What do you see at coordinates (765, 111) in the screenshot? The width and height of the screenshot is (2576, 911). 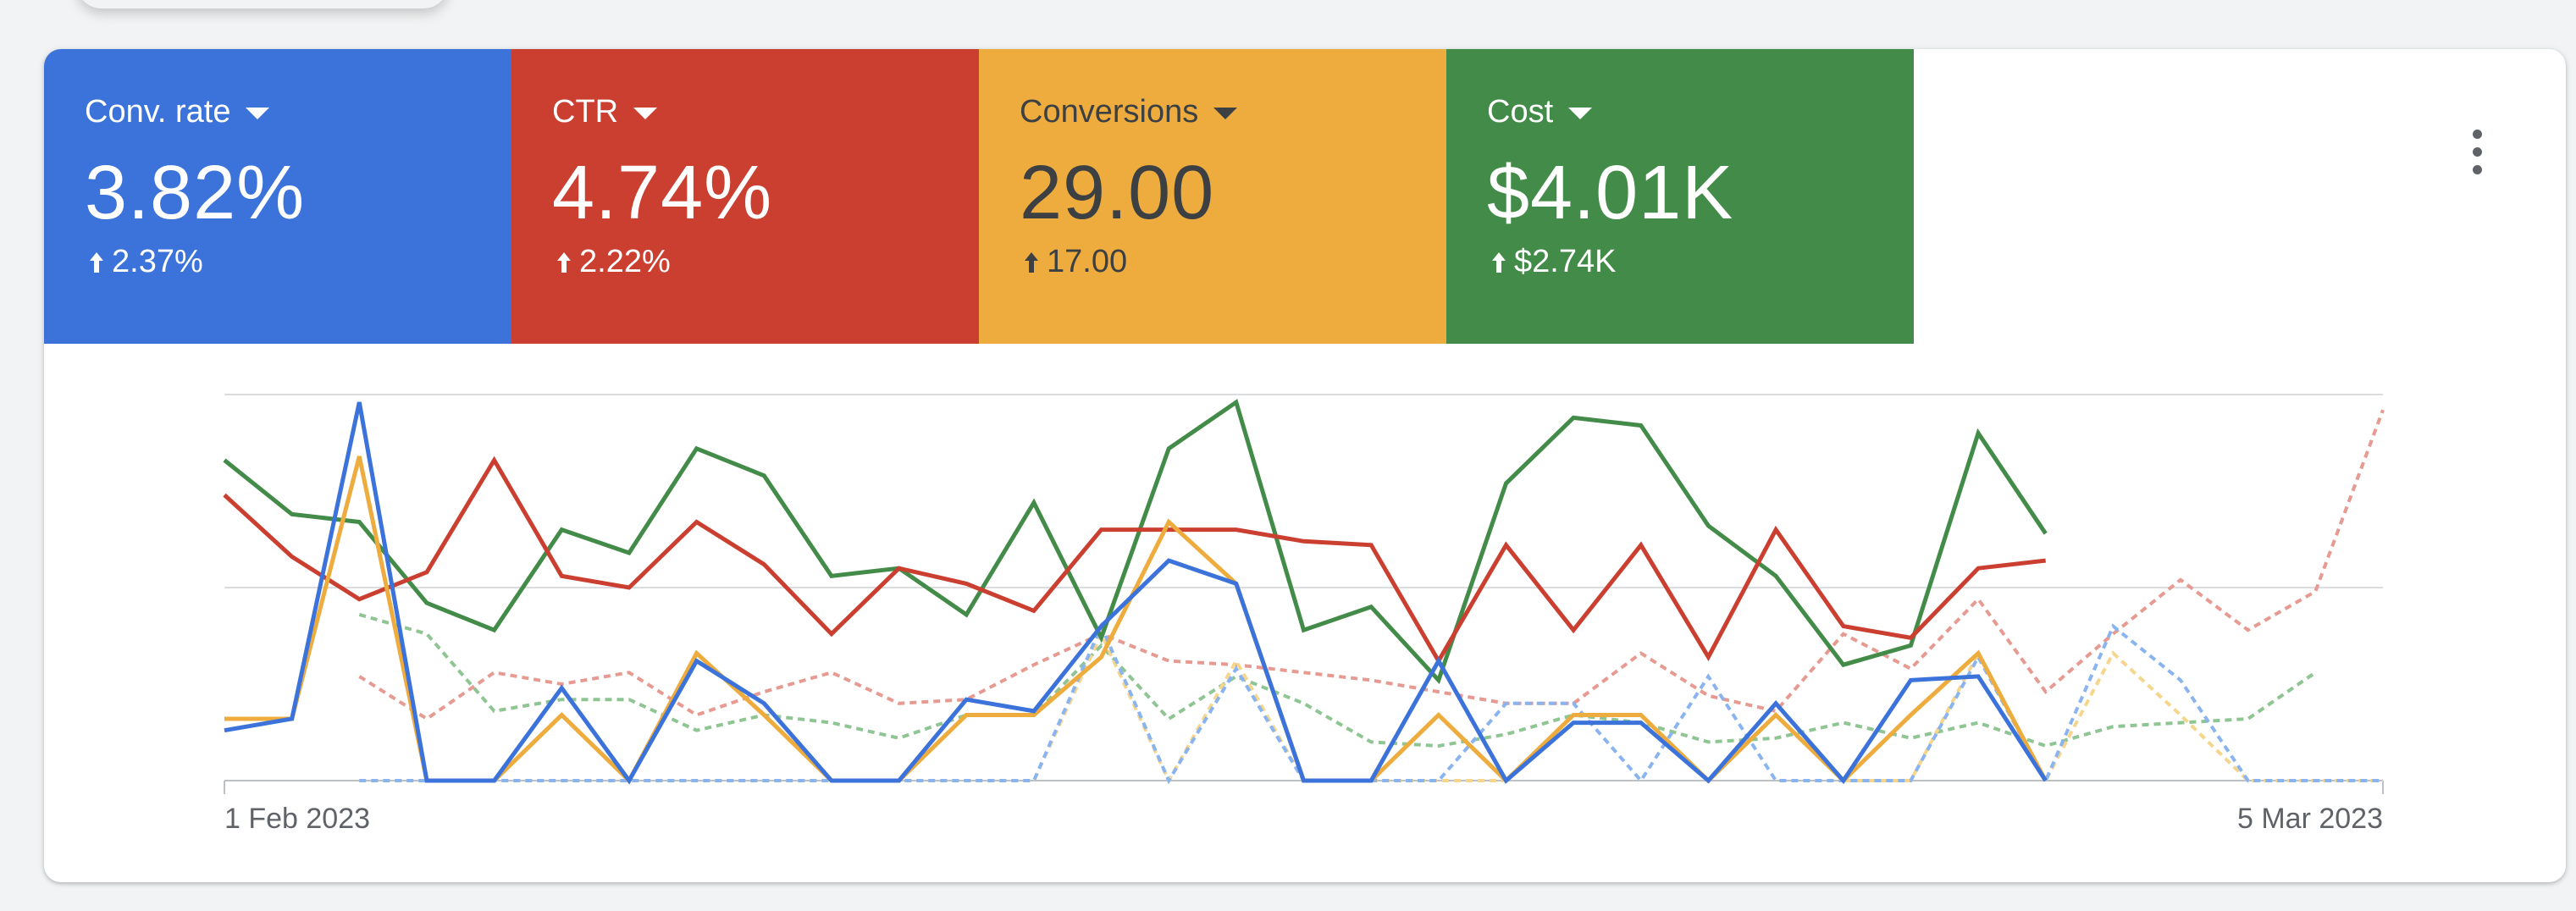 I see `metric-selector: CTR` at bounding box center [765, 111].